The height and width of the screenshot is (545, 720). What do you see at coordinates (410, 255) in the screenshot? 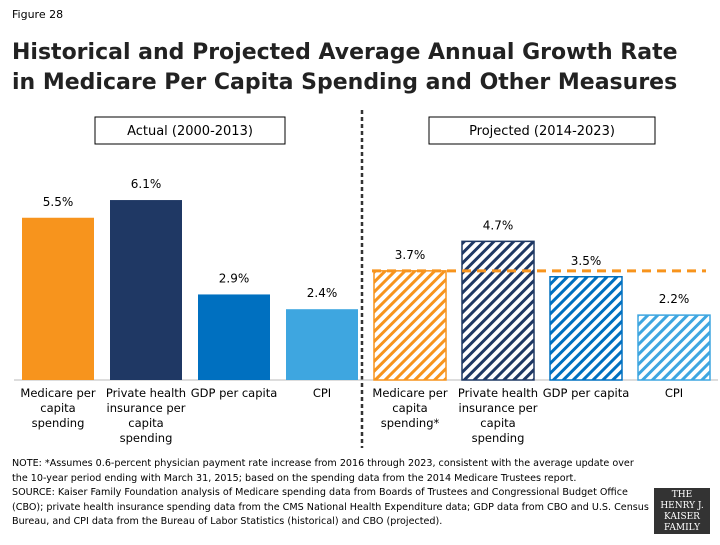
I see `value-label: 3.7%` at bounding box center [410, 255].